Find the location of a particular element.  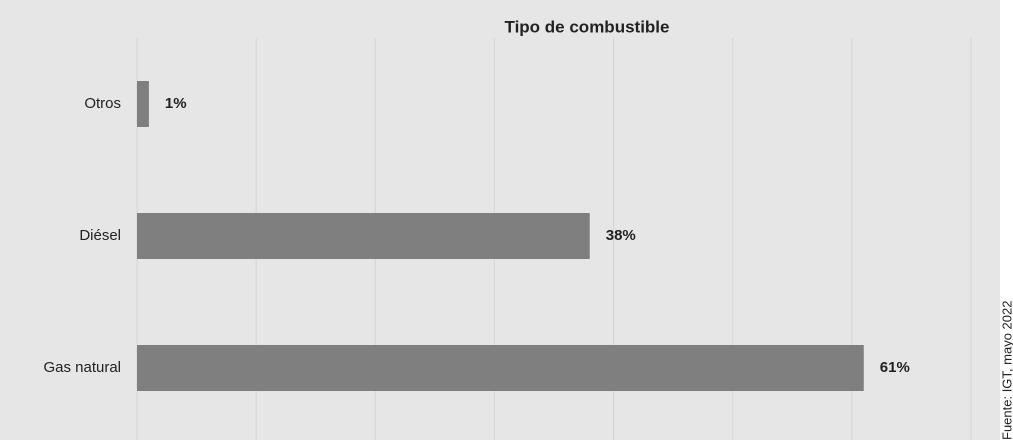

y-tick-label: Otros is located at coordinates (102, 103).